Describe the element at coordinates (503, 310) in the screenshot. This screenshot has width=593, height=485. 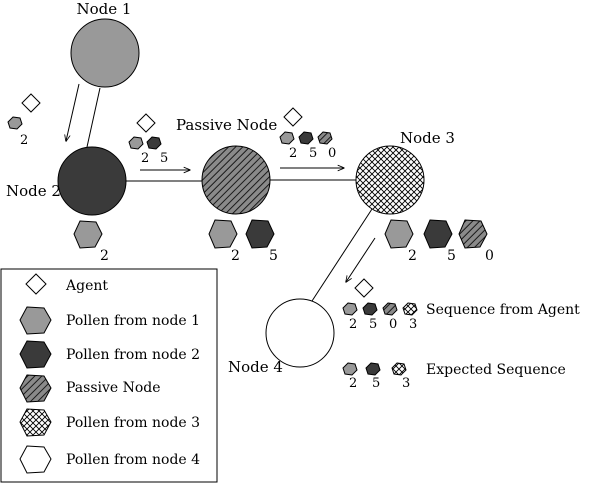
I see `sequence-from-agent-label: Sequence from Agent` at that location.